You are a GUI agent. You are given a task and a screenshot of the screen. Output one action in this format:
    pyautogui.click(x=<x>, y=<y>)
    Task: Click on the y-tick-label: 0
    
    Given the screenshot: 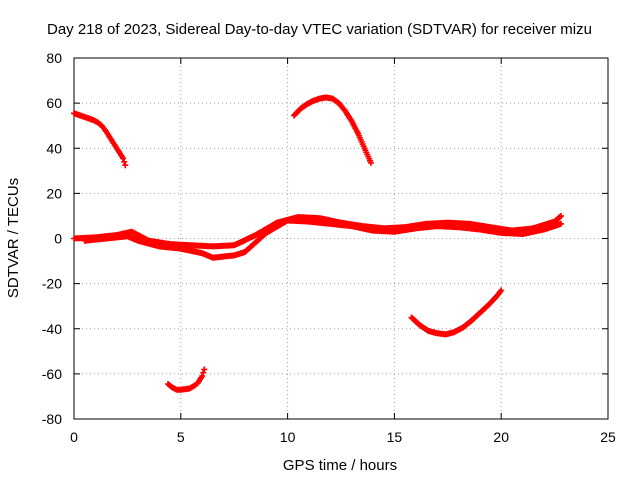 What is the action you would take?
    pyautogui.click(x=58, y=239)
    